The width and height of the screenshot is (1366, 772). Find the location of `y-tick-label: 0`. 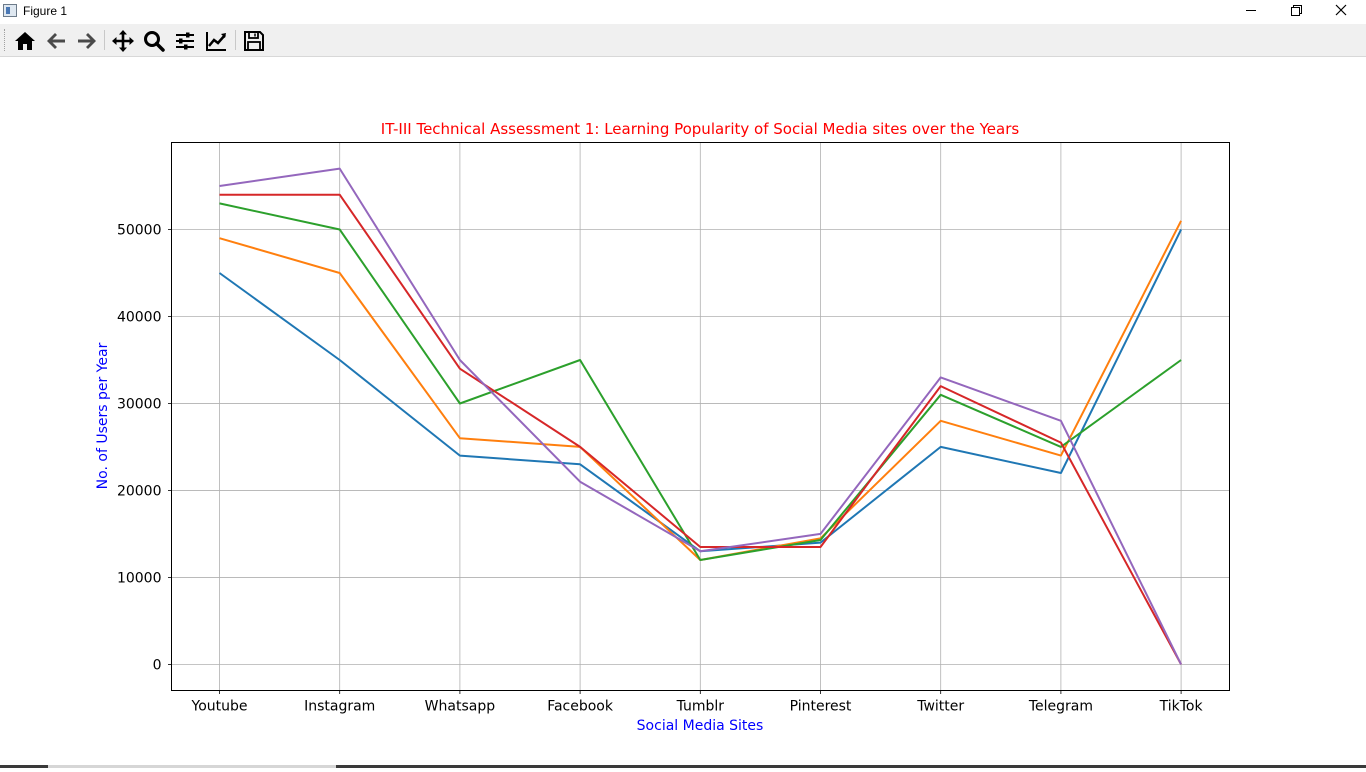

y-tick-label: 0 is located at coordinates (157, 665).